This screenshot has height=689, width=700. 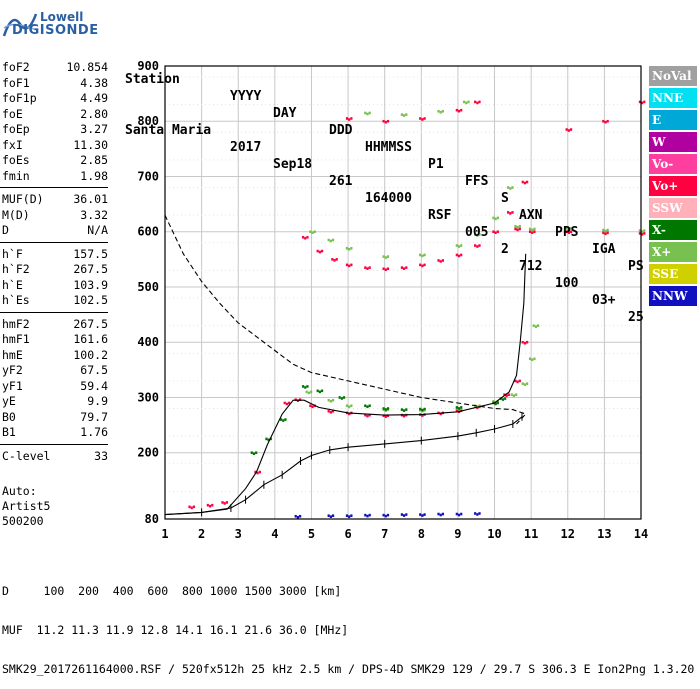 I want to click on param-value: 11.30, so click(x=90, y=144).